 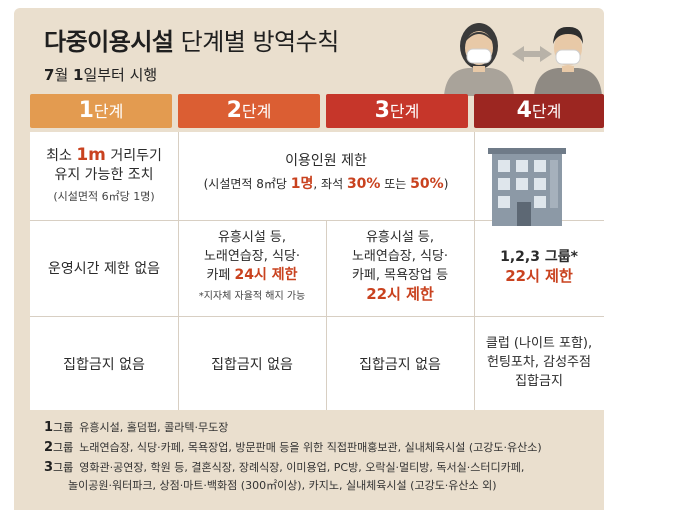 I want to click on stage-1-distance-rule: 최소 1m 거리두기 유지 가능한 조치 (시설면적 6㎡당 1명), so click(x=104, y=174).